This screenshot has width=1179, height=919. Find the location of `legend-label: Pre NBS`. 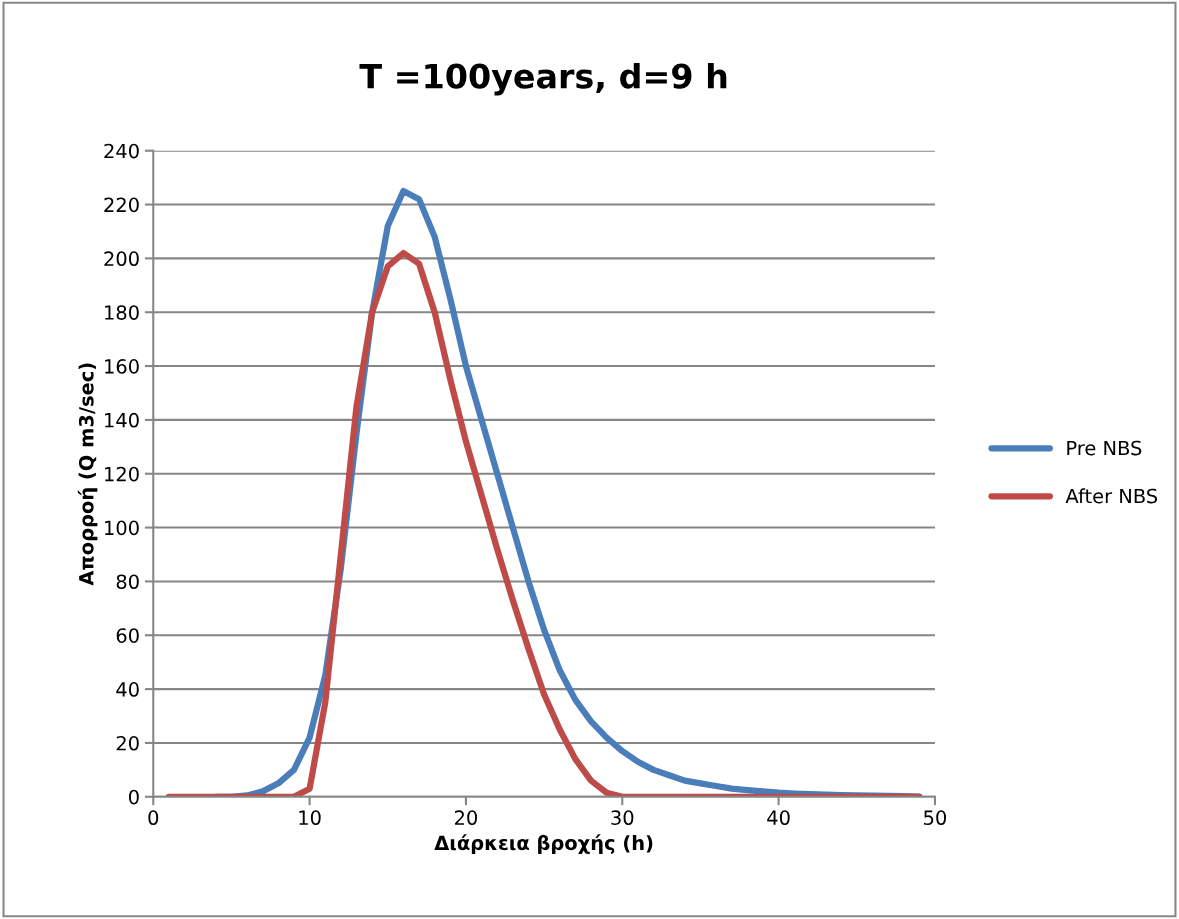

legend-label: Pre NBS is located at coordinates (1104, 448).